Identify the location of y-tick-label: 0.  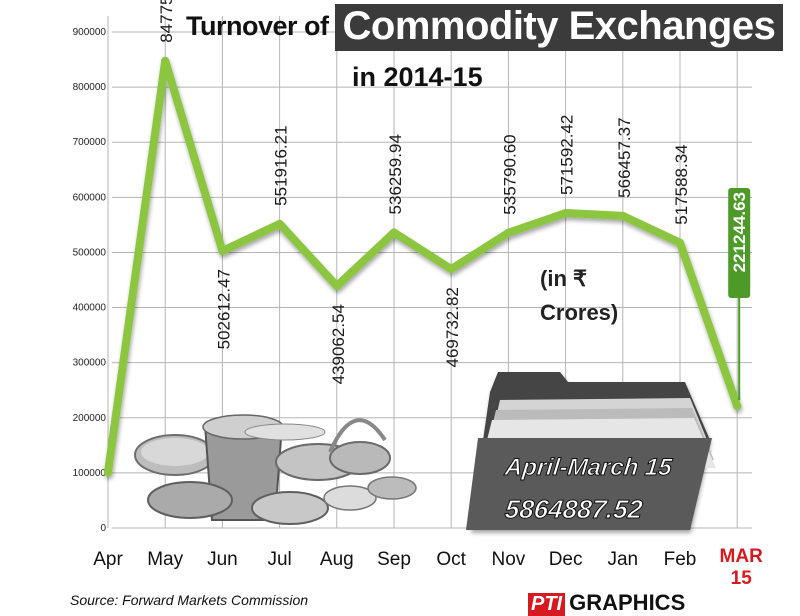
(103, 528).